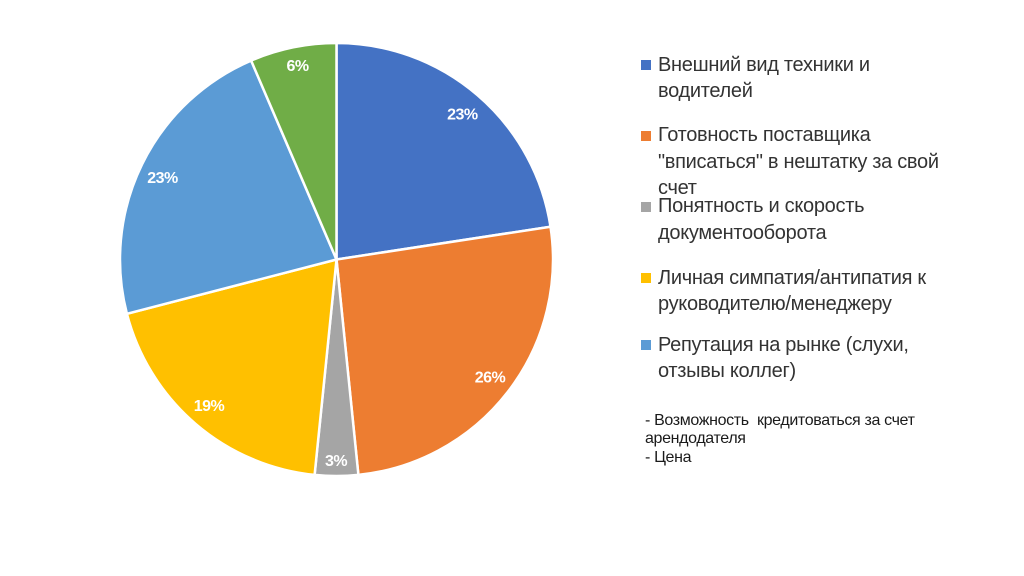  I want to click on svg-text: 19%, so click(209, 406).